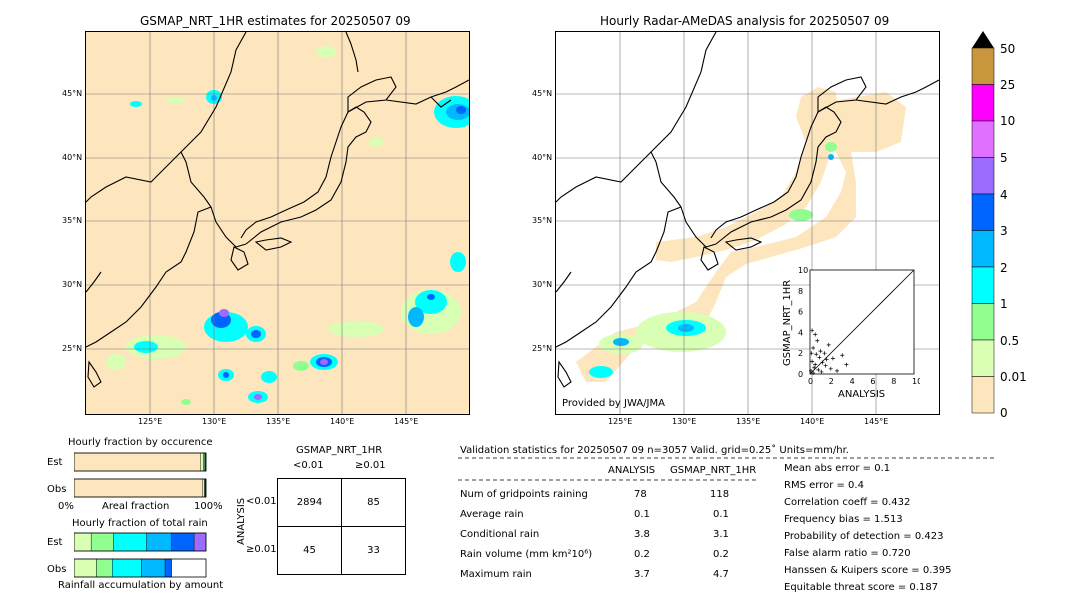 The width and height of the screenshot is (1080, 612). What do you see at coordinates (800, 291) in the screenshot?
I see `scatter-ytick: 8` at bounding box center [800, 291].